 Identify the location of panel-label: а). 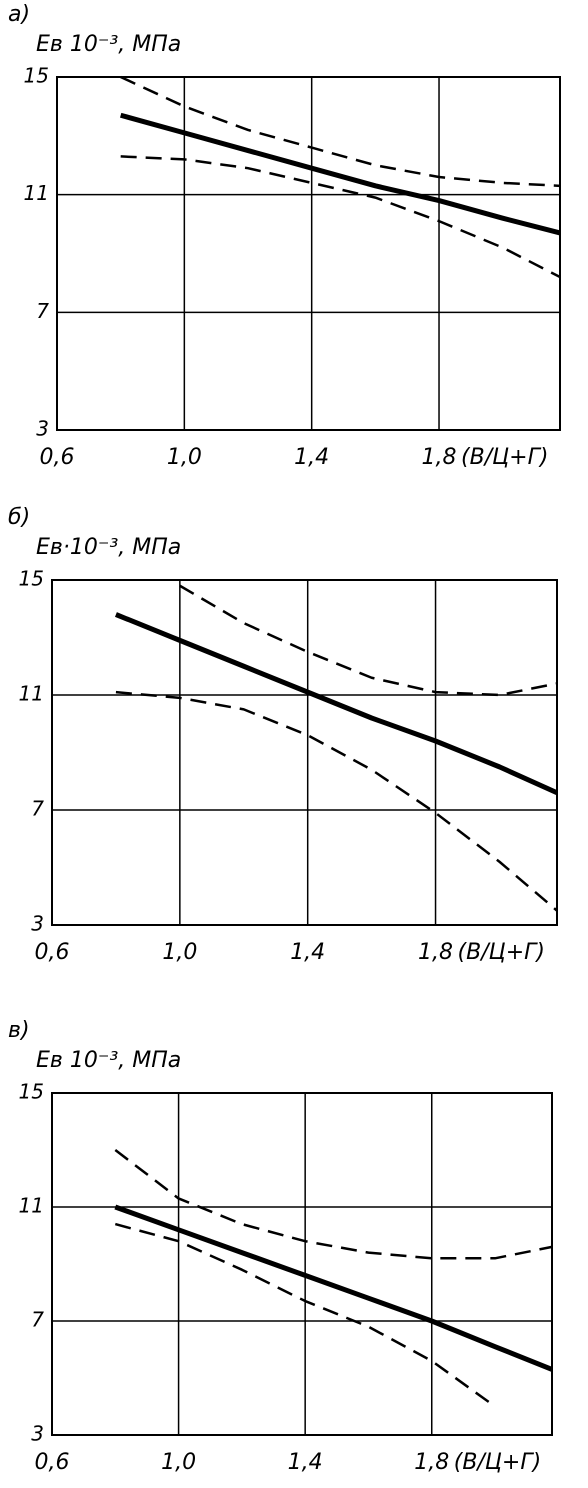
(19, 14).